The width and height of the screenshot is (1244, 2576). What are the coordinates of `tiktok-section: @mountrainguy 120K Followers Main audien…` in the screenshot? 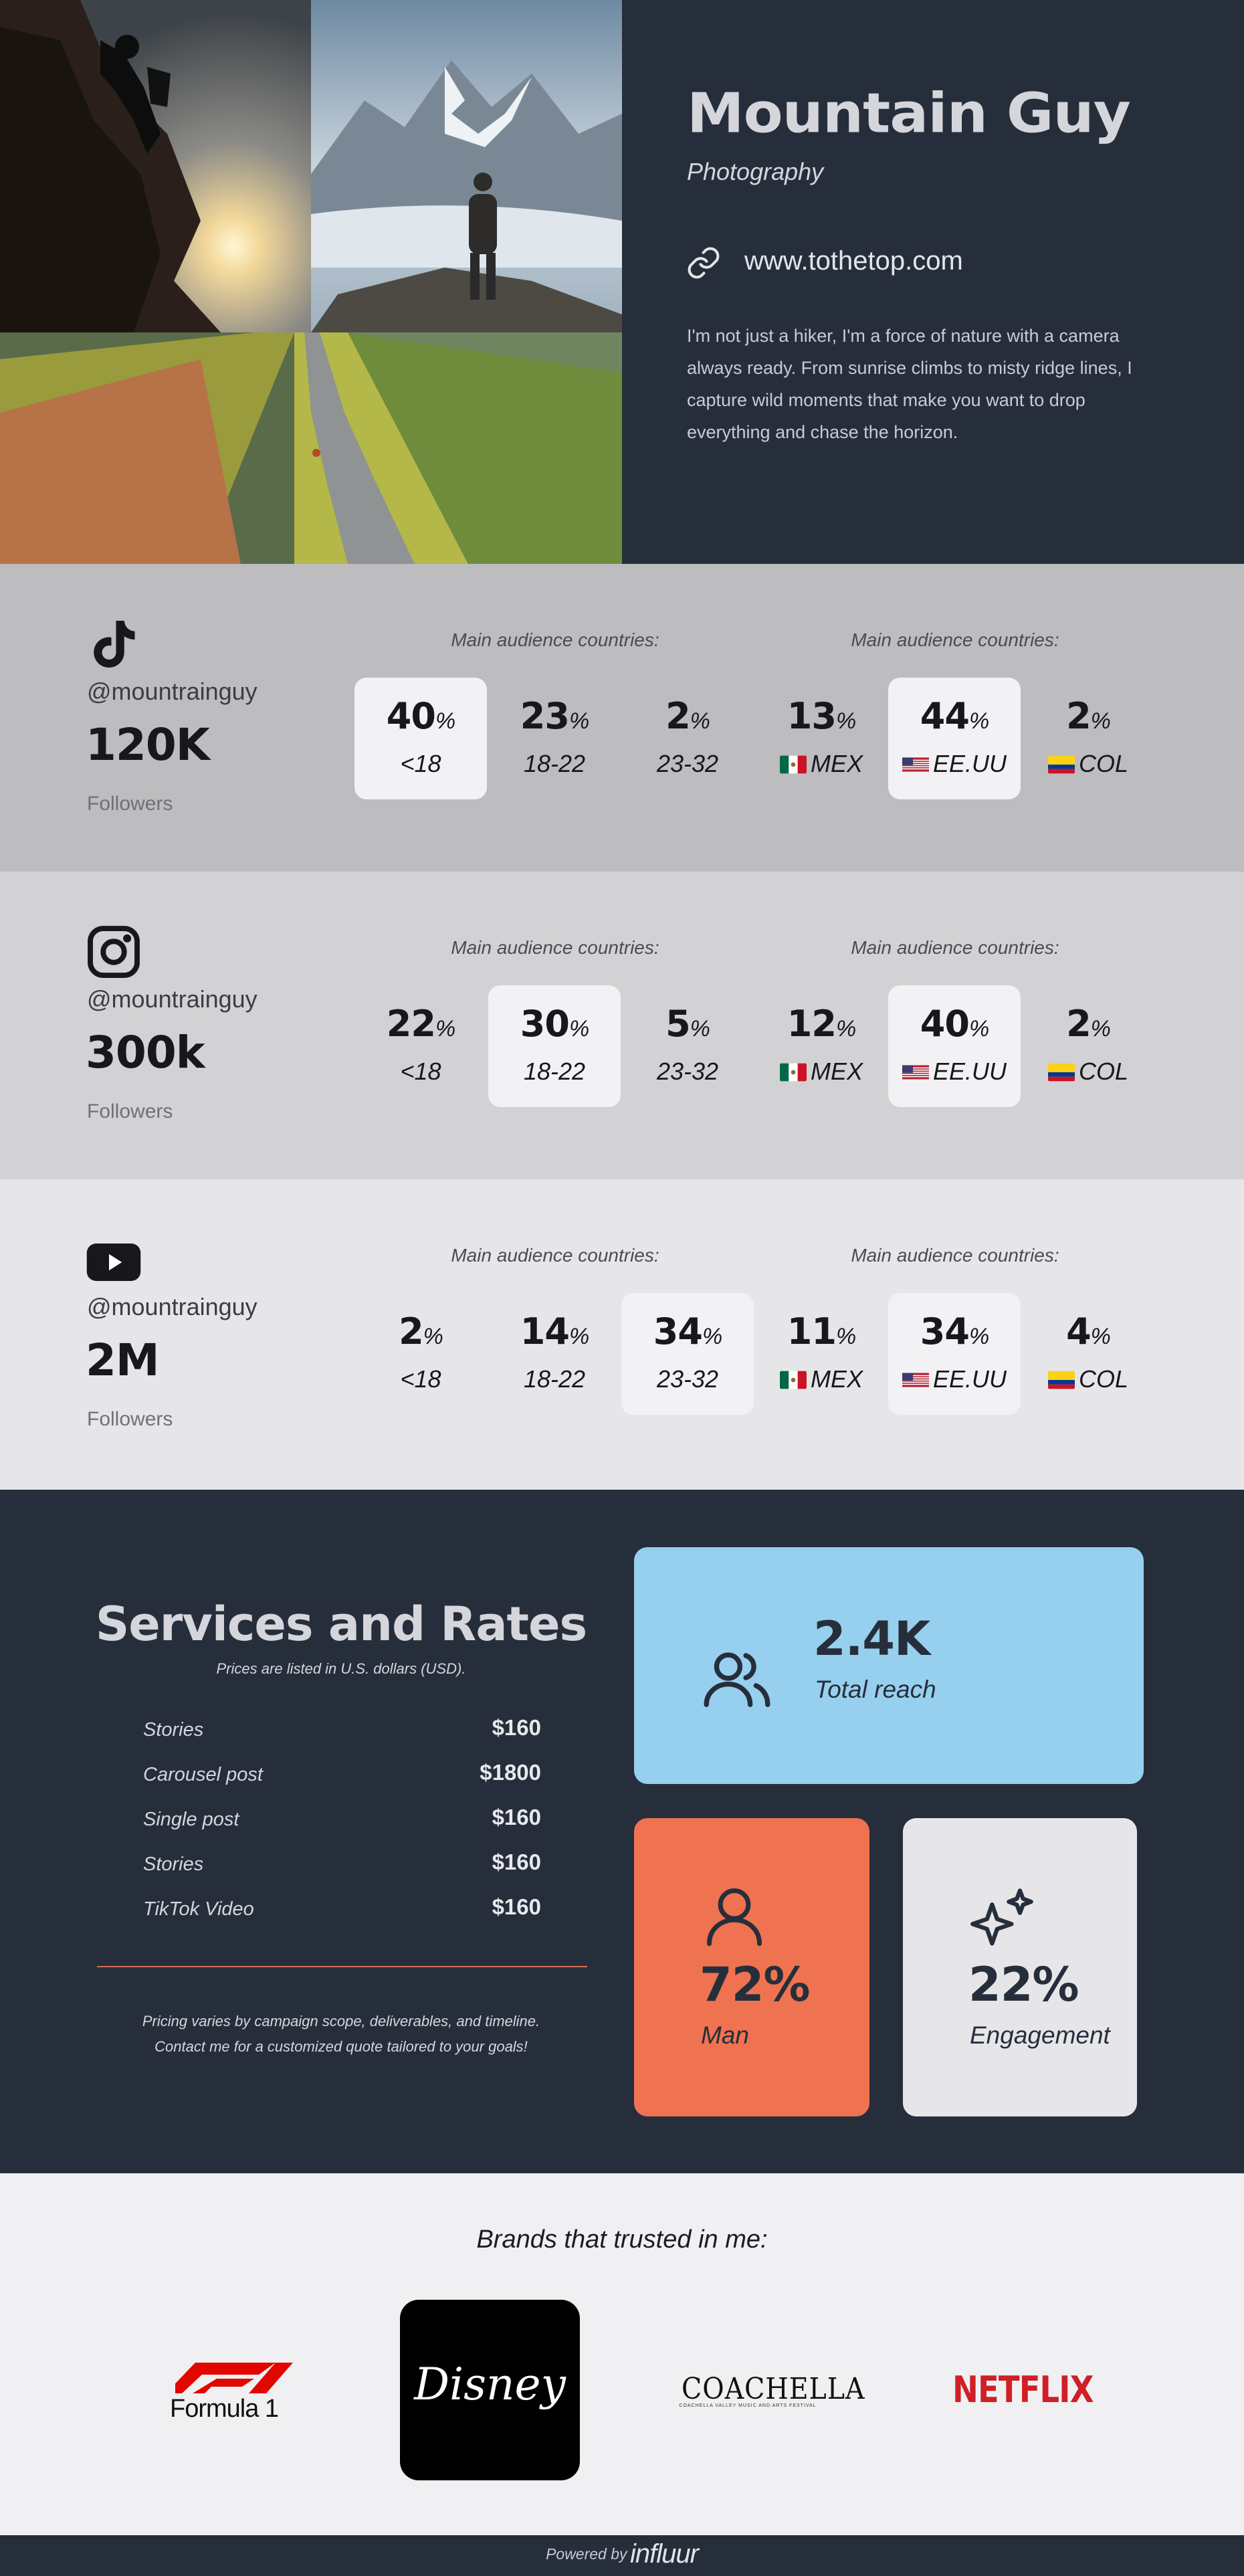 It's located at (622, 718).